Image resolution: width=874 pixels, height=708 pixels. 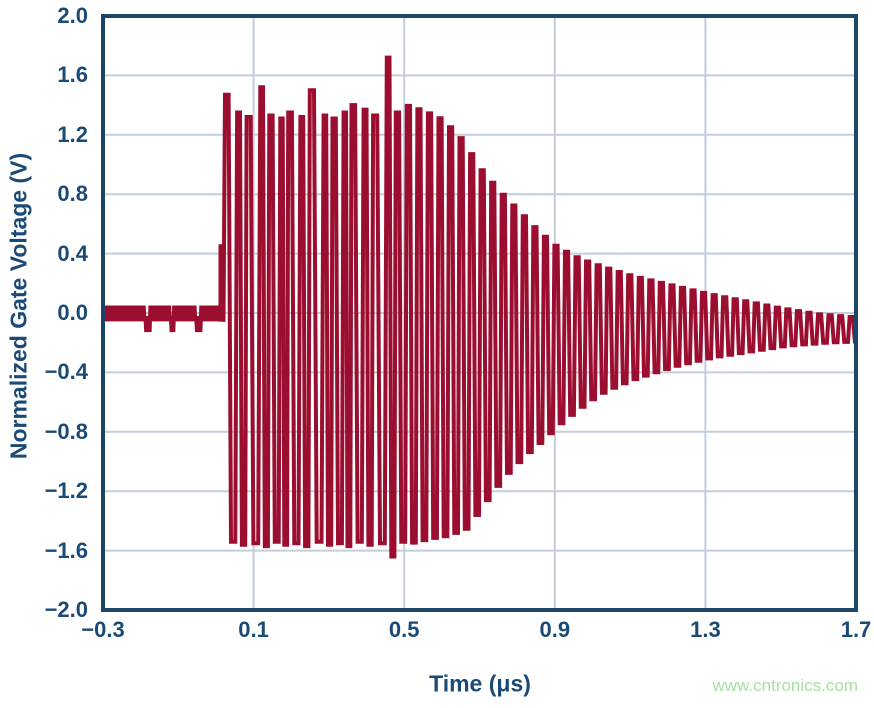 What do you see at coordinates (705, 629) in the screenshot?
I see `x-tick-label: 1.3` at bounding box center [705, 629].